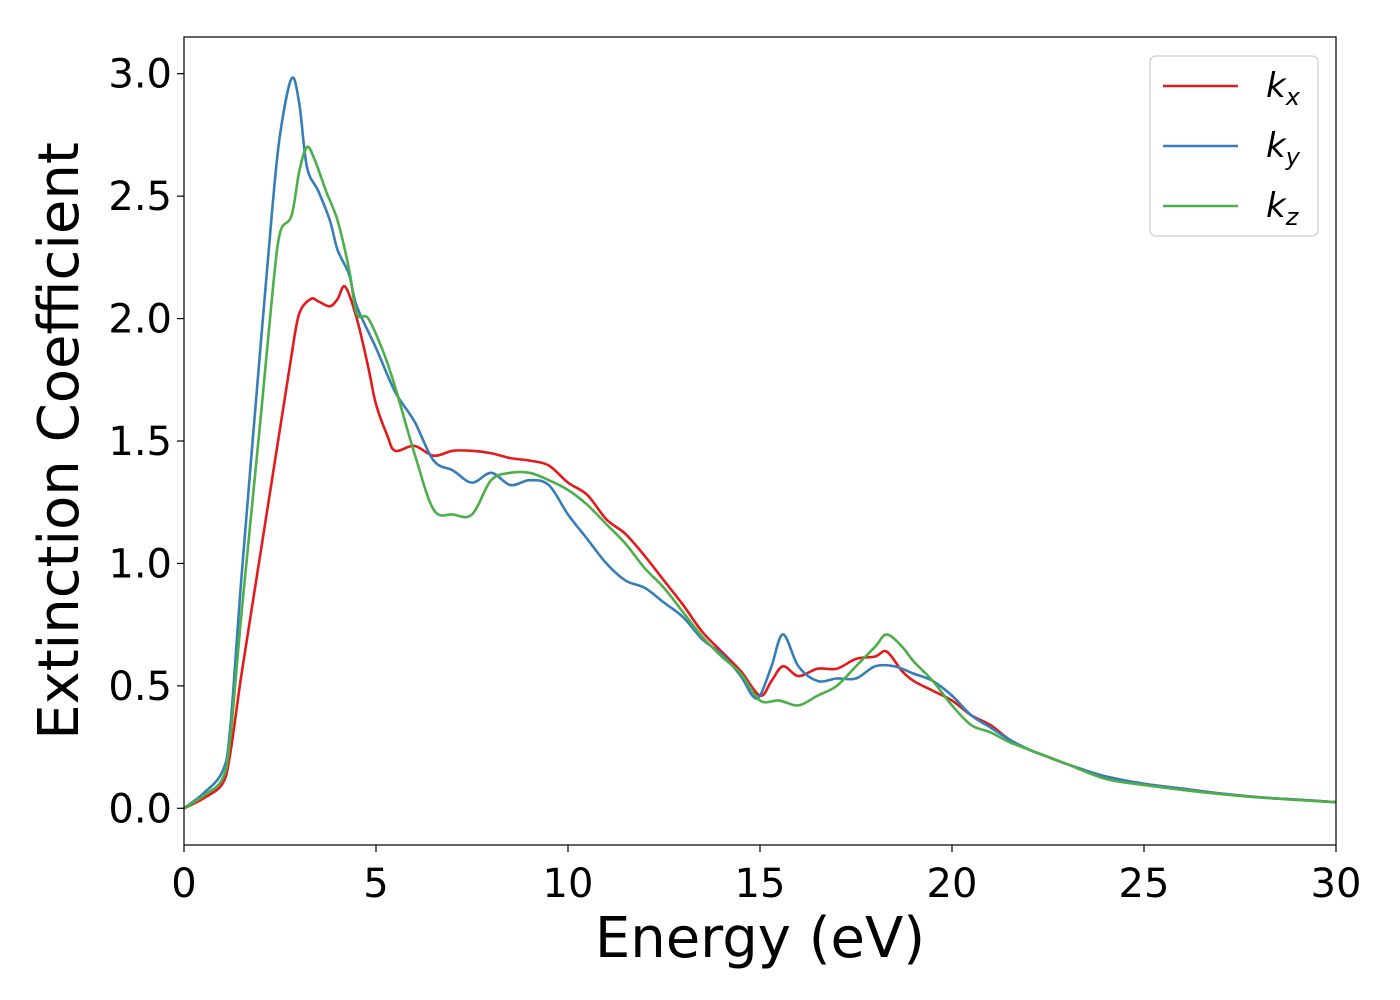 The image size is (1400, 1000). Describe the element at coordinates (140, 197) in the screenshot. I see `y-tick-label: 2.5` at that location.